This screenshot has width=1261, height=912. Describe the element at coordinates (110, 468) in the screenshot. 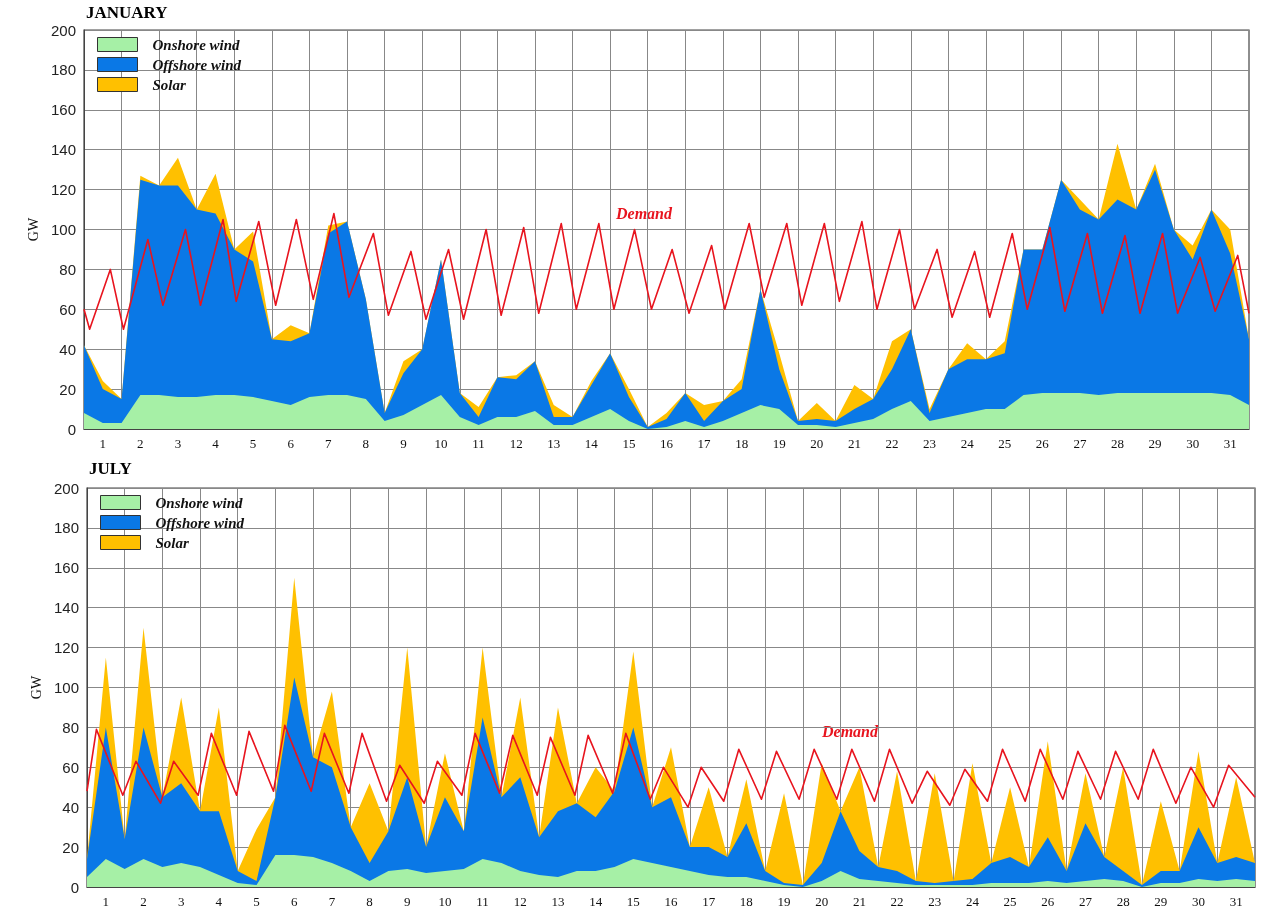

I see `chart-title: JULY` at that location.